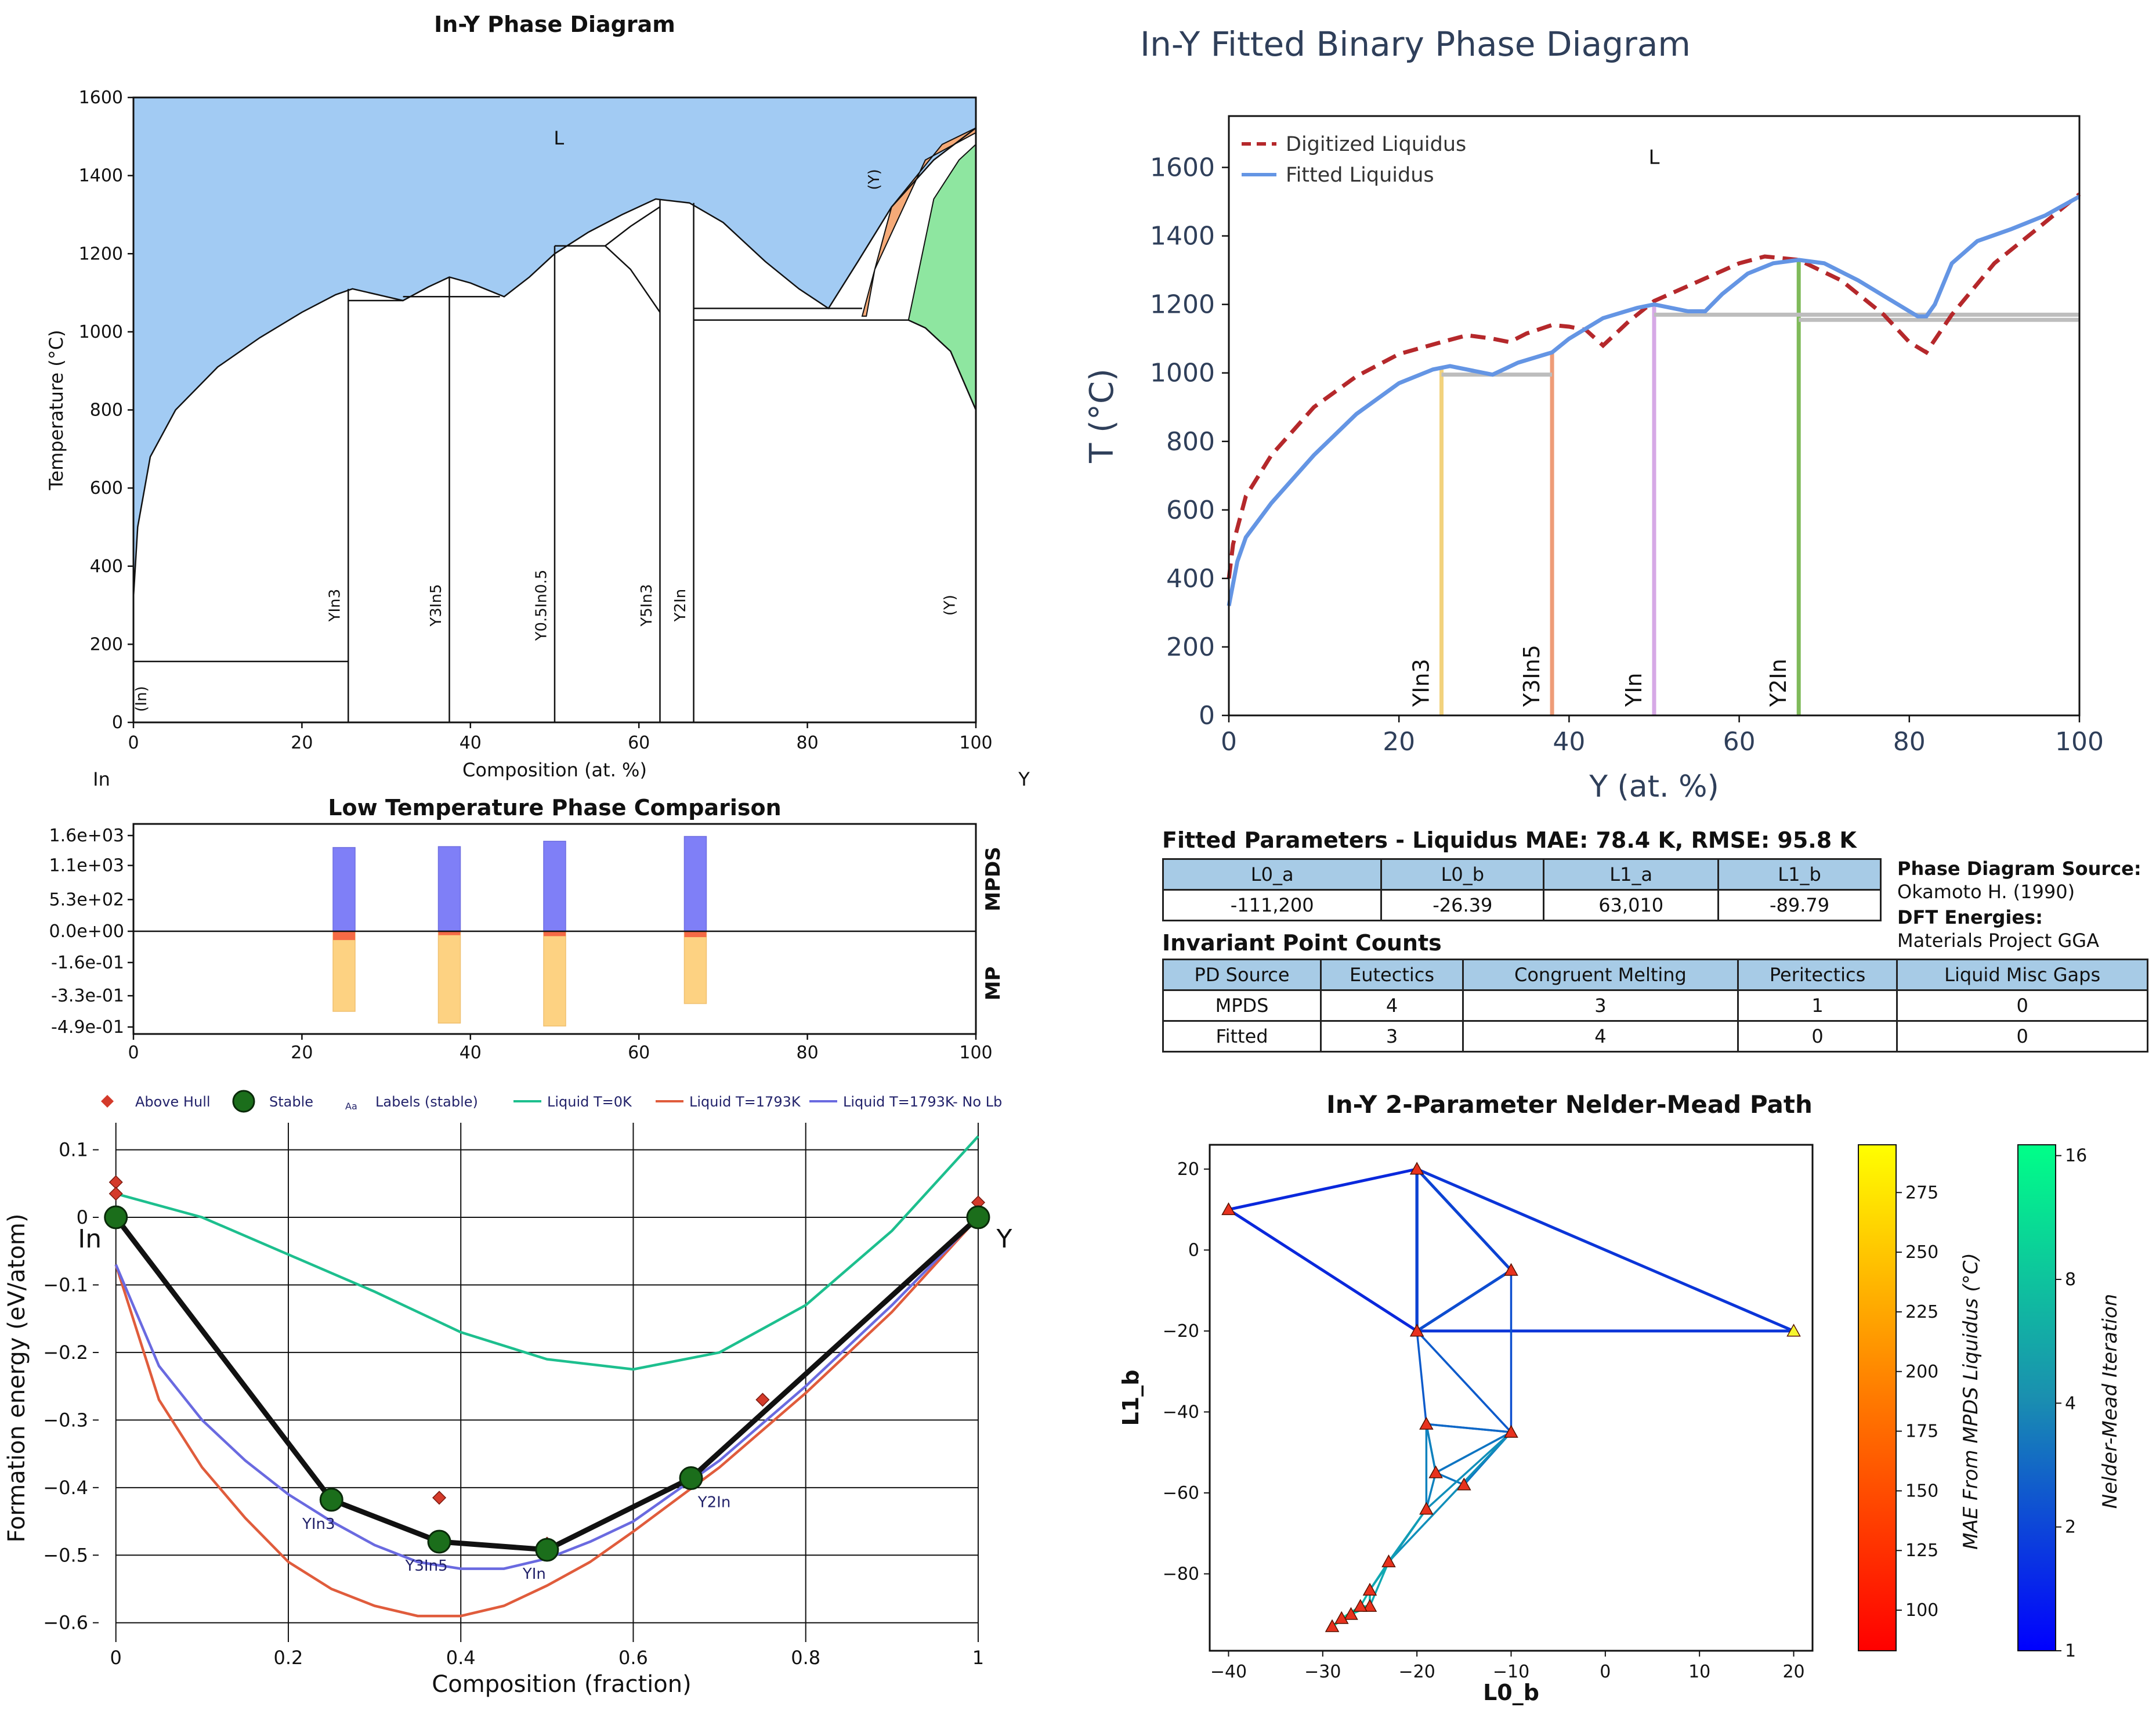 This screenshot has height=1714, width=2156. What do you see at coordinates (1699, 1672) in the screenshot?
I see `x-tick-label: 10` at bounding box center [1699, 1672].